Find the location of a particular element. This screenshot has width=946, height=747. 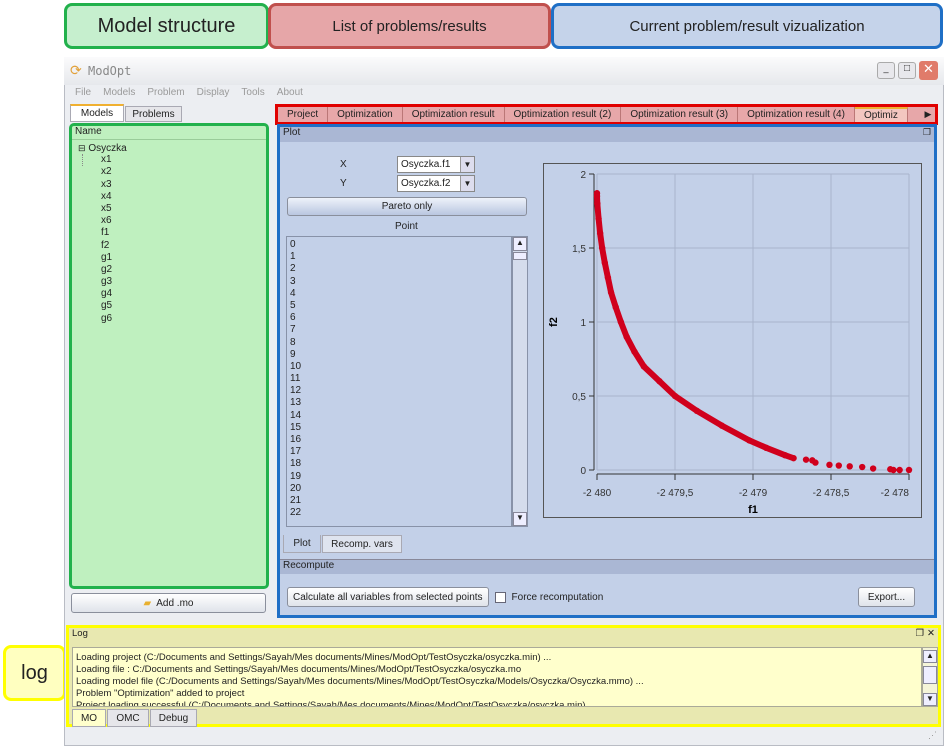

log-scrollbar: ▲ ▼ is located at coordinates (930, 677).